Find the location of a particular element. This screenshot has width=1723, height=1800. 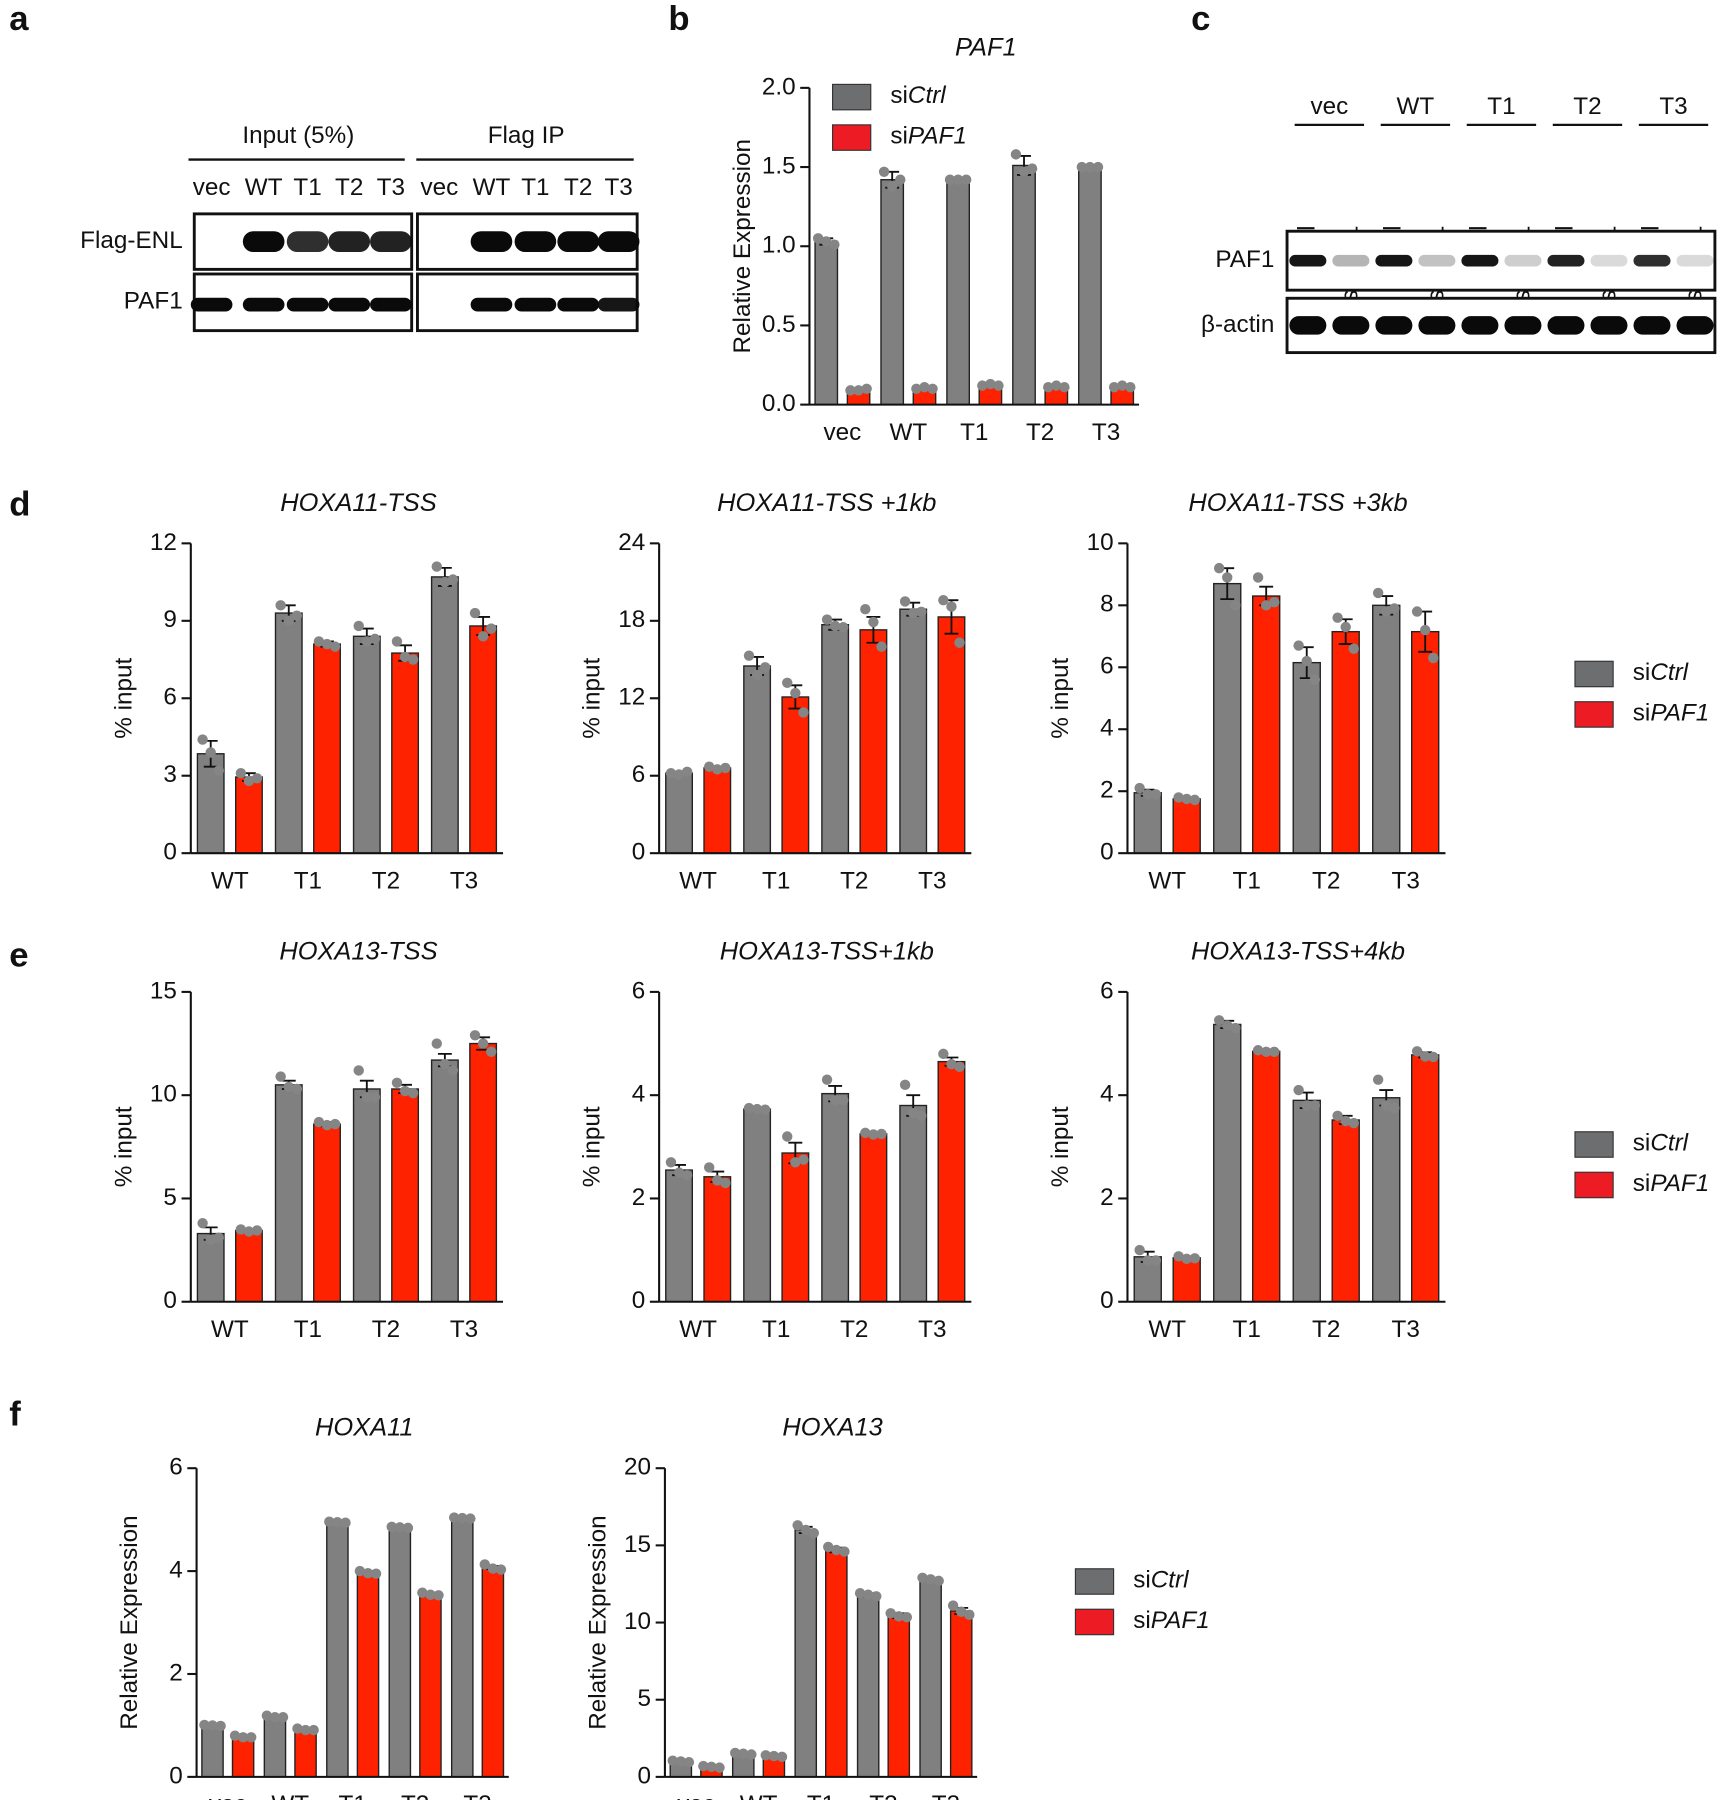

lane-label: T3 is located at coordinates (391, 187).